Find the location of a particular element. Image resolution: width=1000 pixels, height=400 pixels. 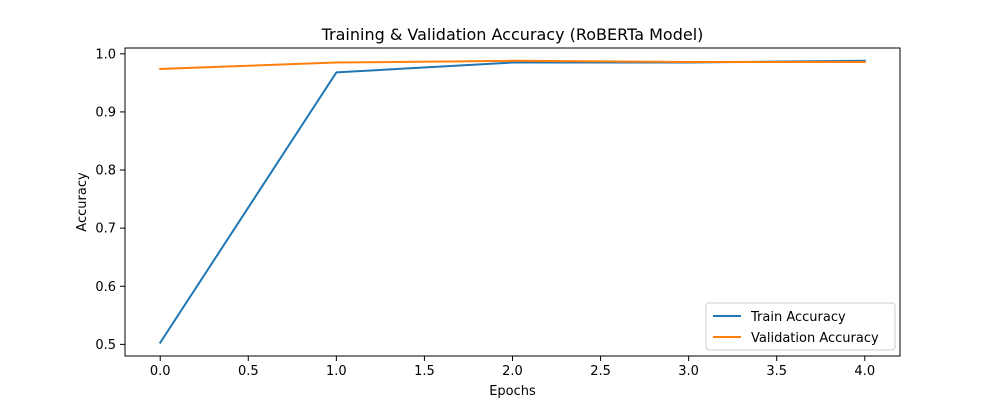

x-axis-label: Epochs is located at coordinates (512, 391).